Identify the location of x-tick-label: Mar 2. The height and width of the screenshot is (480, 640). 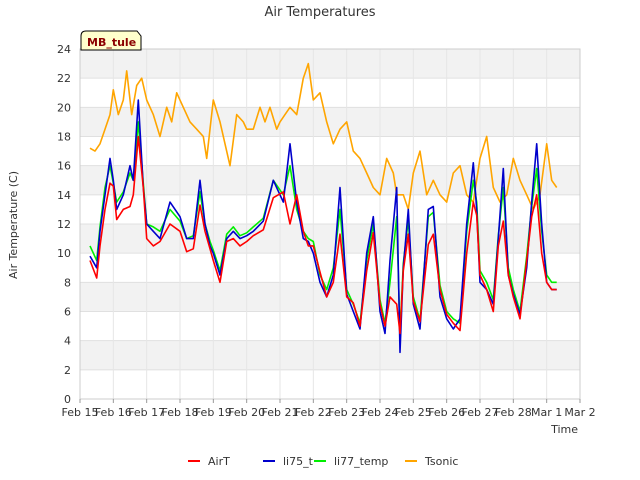
(579, 412).